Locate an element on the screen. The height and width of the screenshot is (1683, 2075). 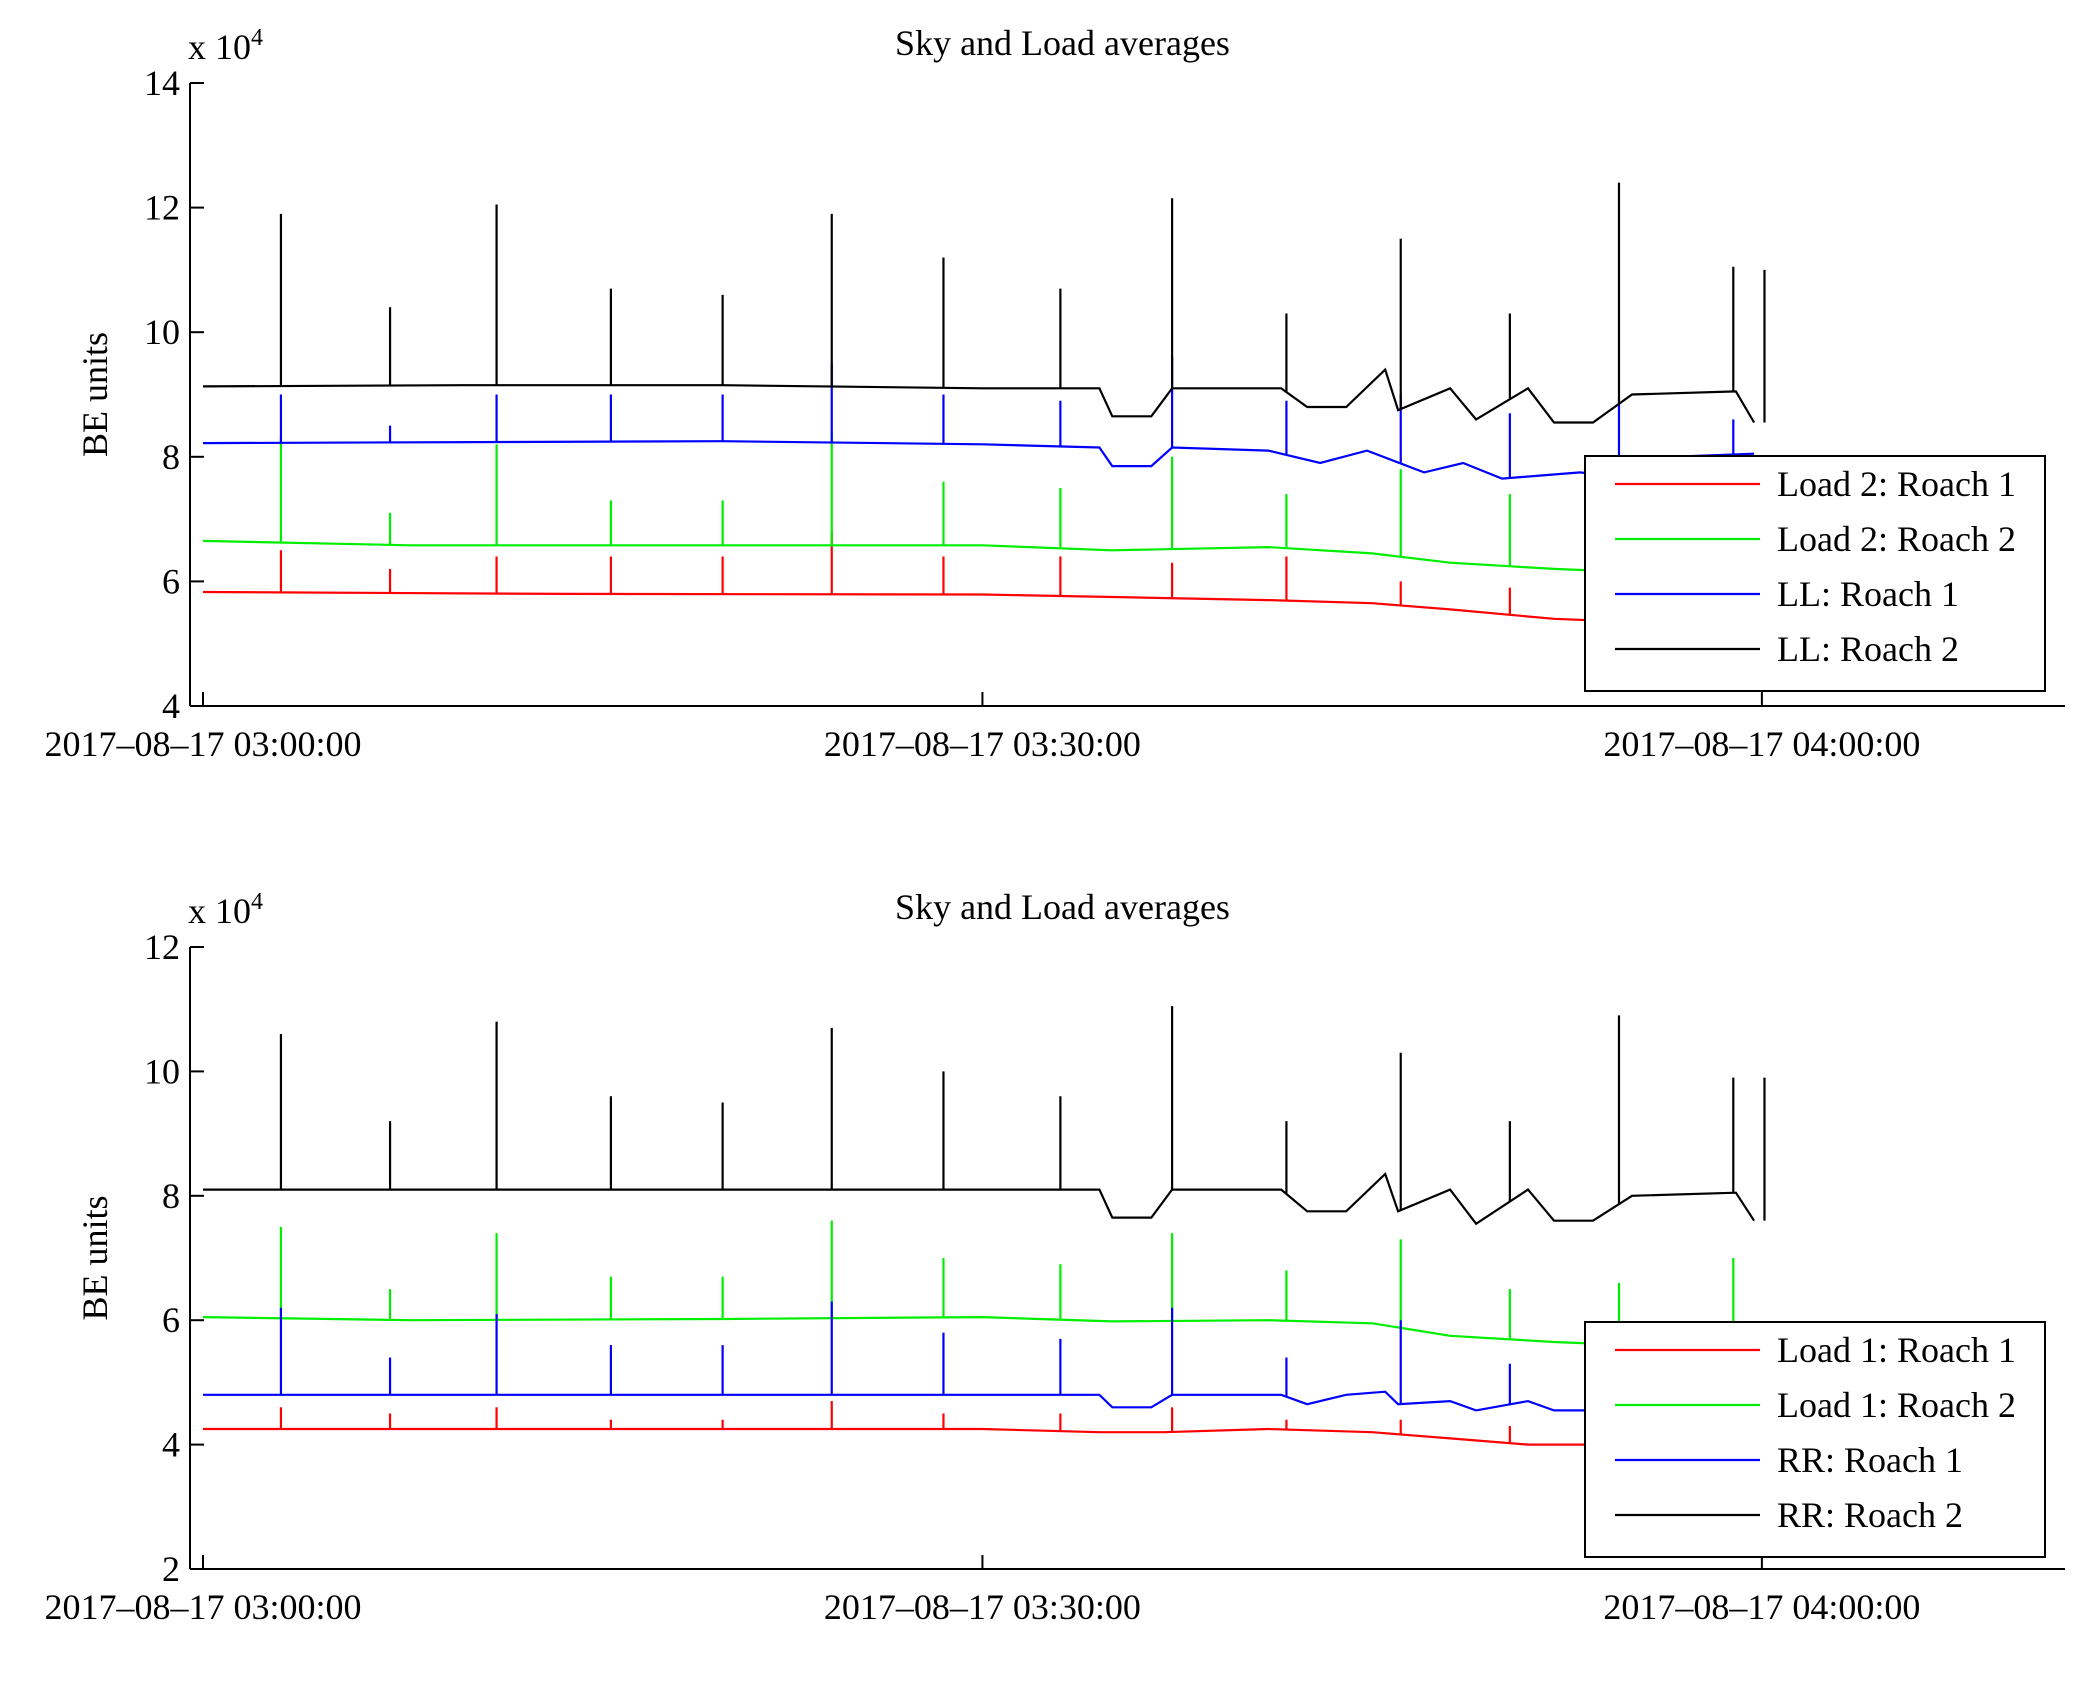
legend-label: Load 2: Roach 1 is located at coordinates (1896, 484).